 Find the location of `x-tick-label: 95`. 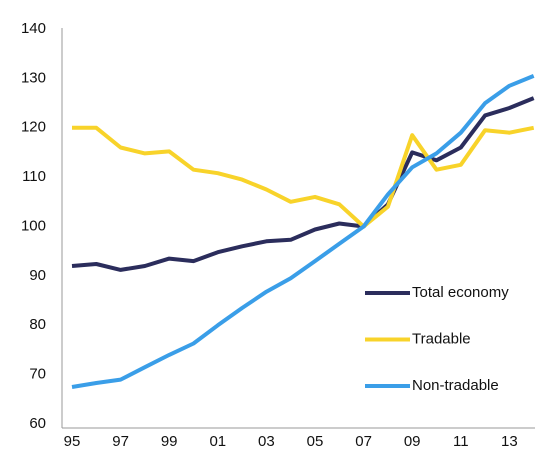

x-tick-label: 95 is located at coordinates (72, 441).